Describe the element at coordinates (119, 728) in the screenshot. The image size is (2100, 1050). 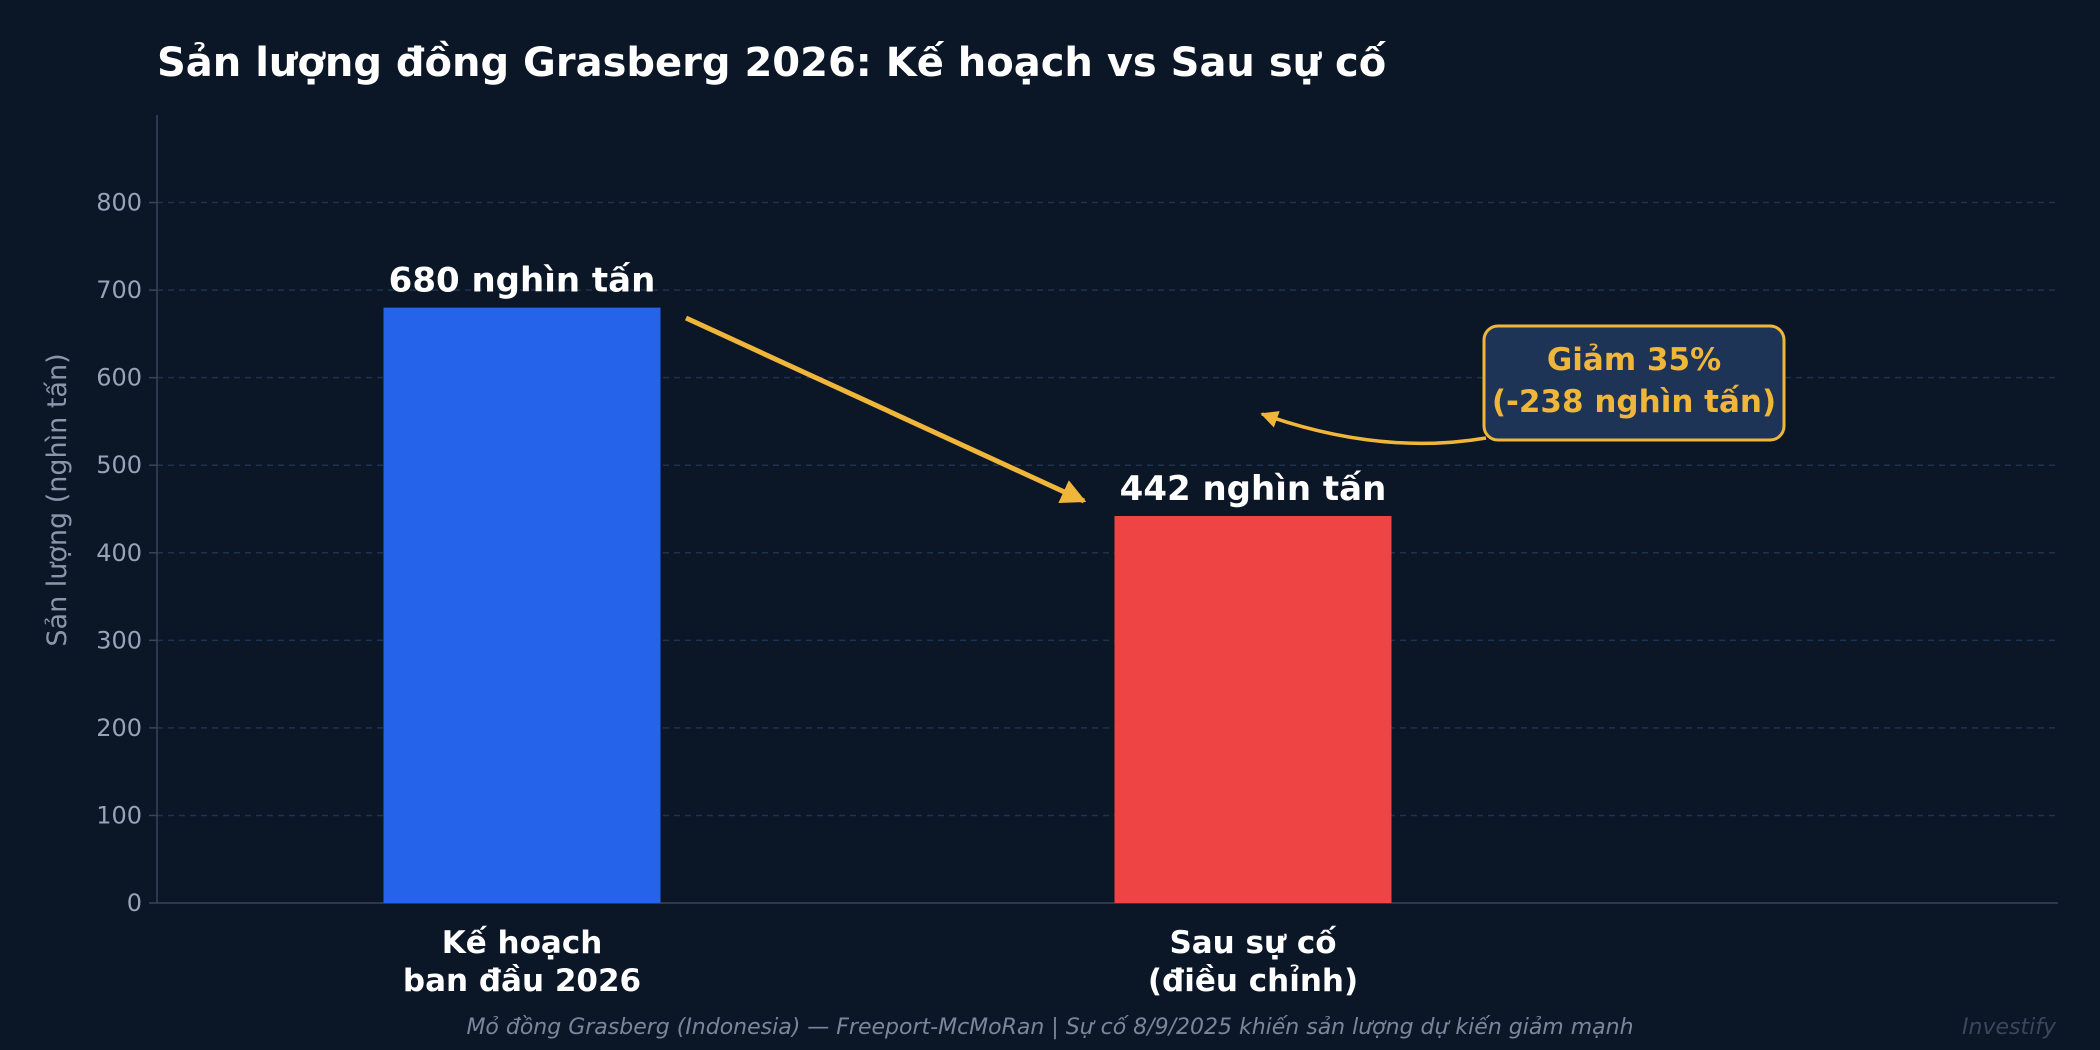
I see `y-tick-label: 200` at that location.